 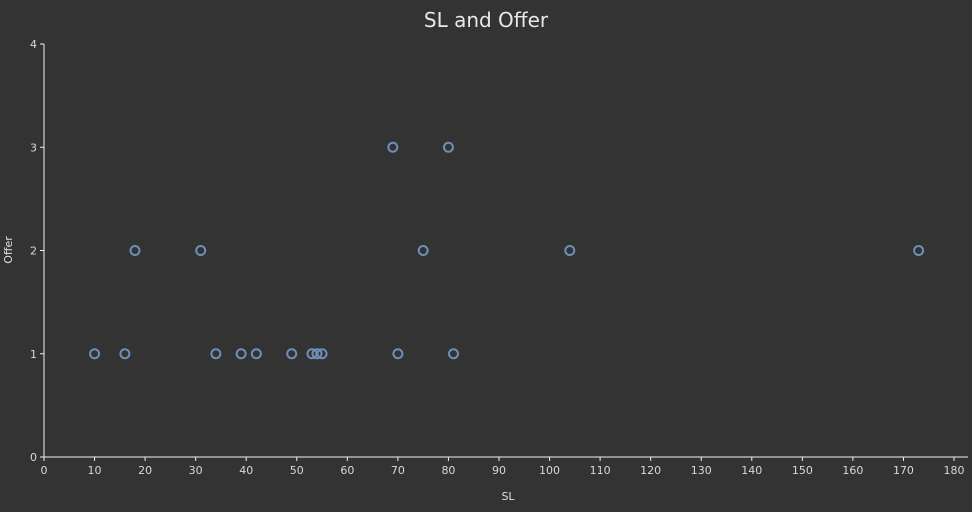 I want to click on x-axis-title: SL, so click(x=508, y=496).